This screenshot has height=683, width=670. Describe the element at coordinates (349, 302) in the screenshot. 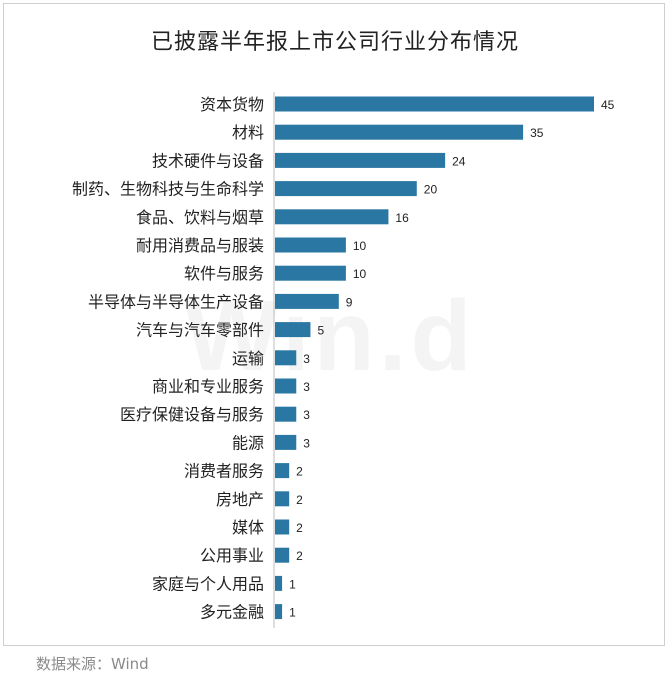

I see `value-label: 9` at that location.